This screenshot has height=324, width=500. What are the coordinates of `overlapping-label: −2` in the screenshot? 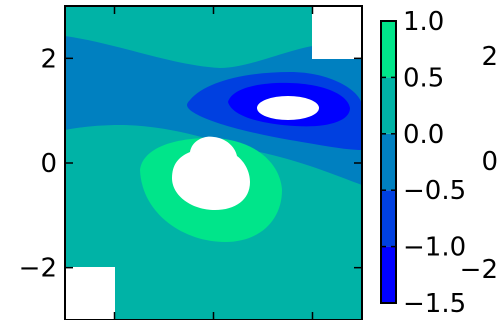 It's located at (479, 270).